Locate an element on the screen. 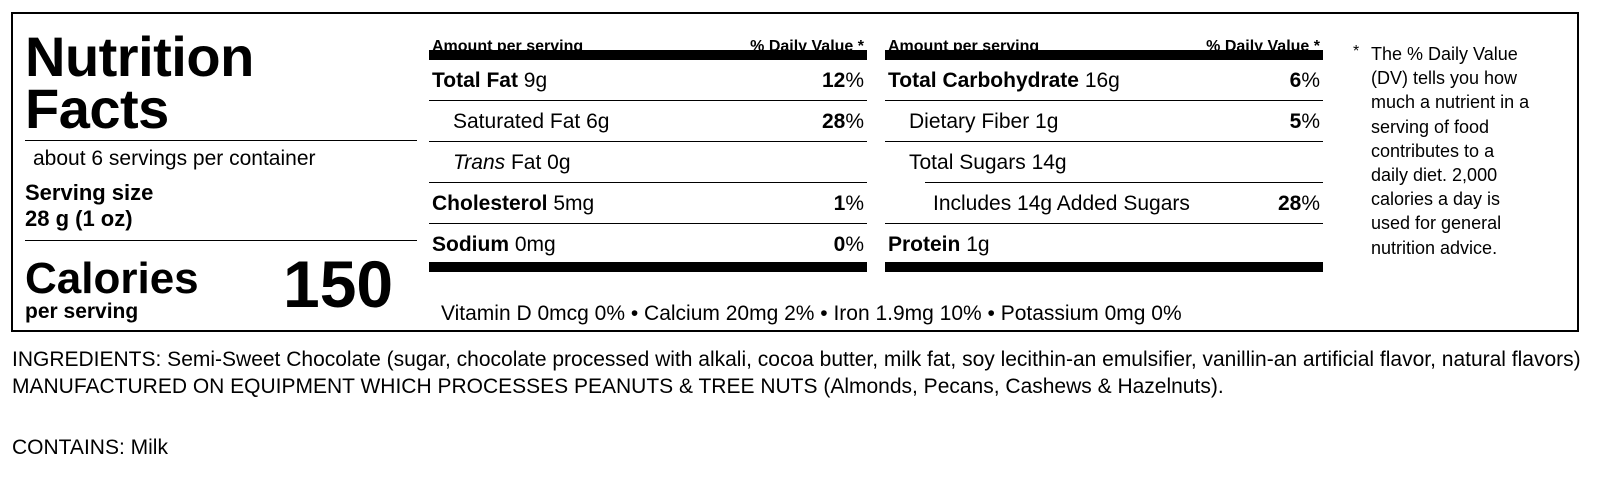 The width and height of the screenshot is (1600, 488). nutrient-amount: 9g is located at coordinates (535, 80).